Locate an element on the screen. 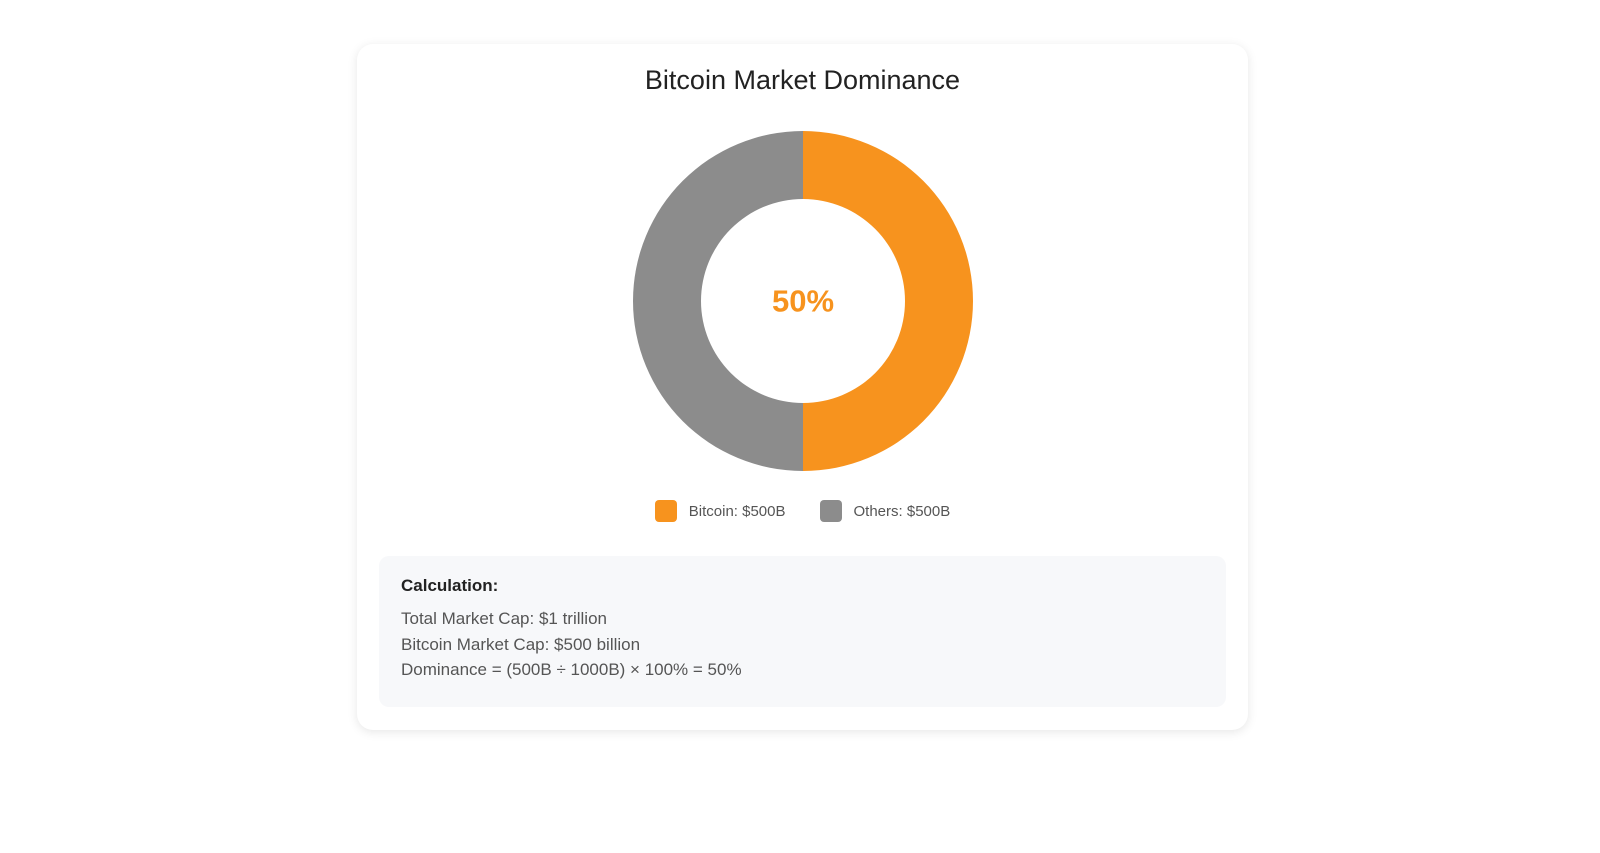  chart-title: Bitcoin Market Dominance is located at coordinates (802, 80).